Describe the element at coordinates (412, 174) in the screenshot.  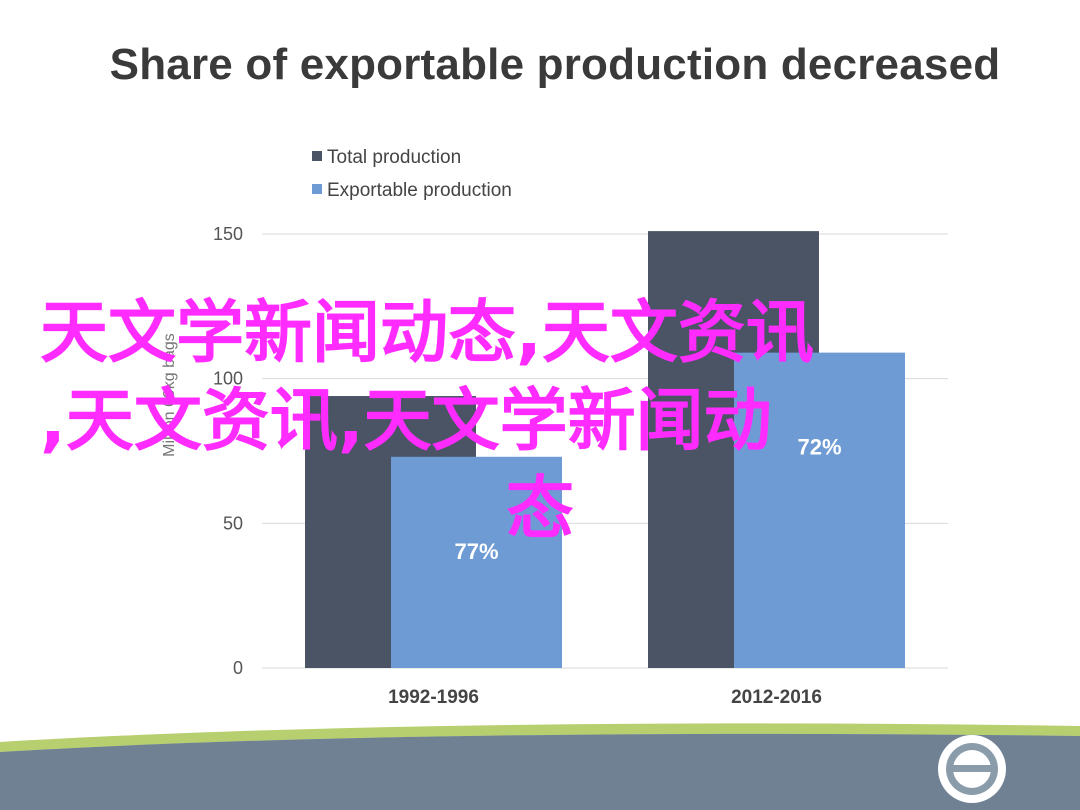
I see `legend: Total production Exportable production` at that location.